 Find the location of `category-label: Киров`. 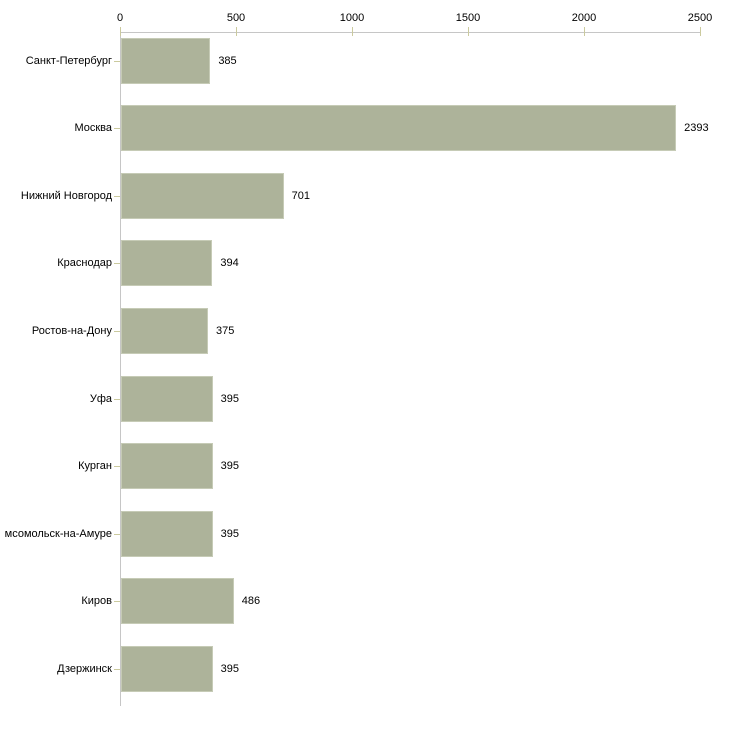

category-label: Киров is located at coordinates (96, 601).